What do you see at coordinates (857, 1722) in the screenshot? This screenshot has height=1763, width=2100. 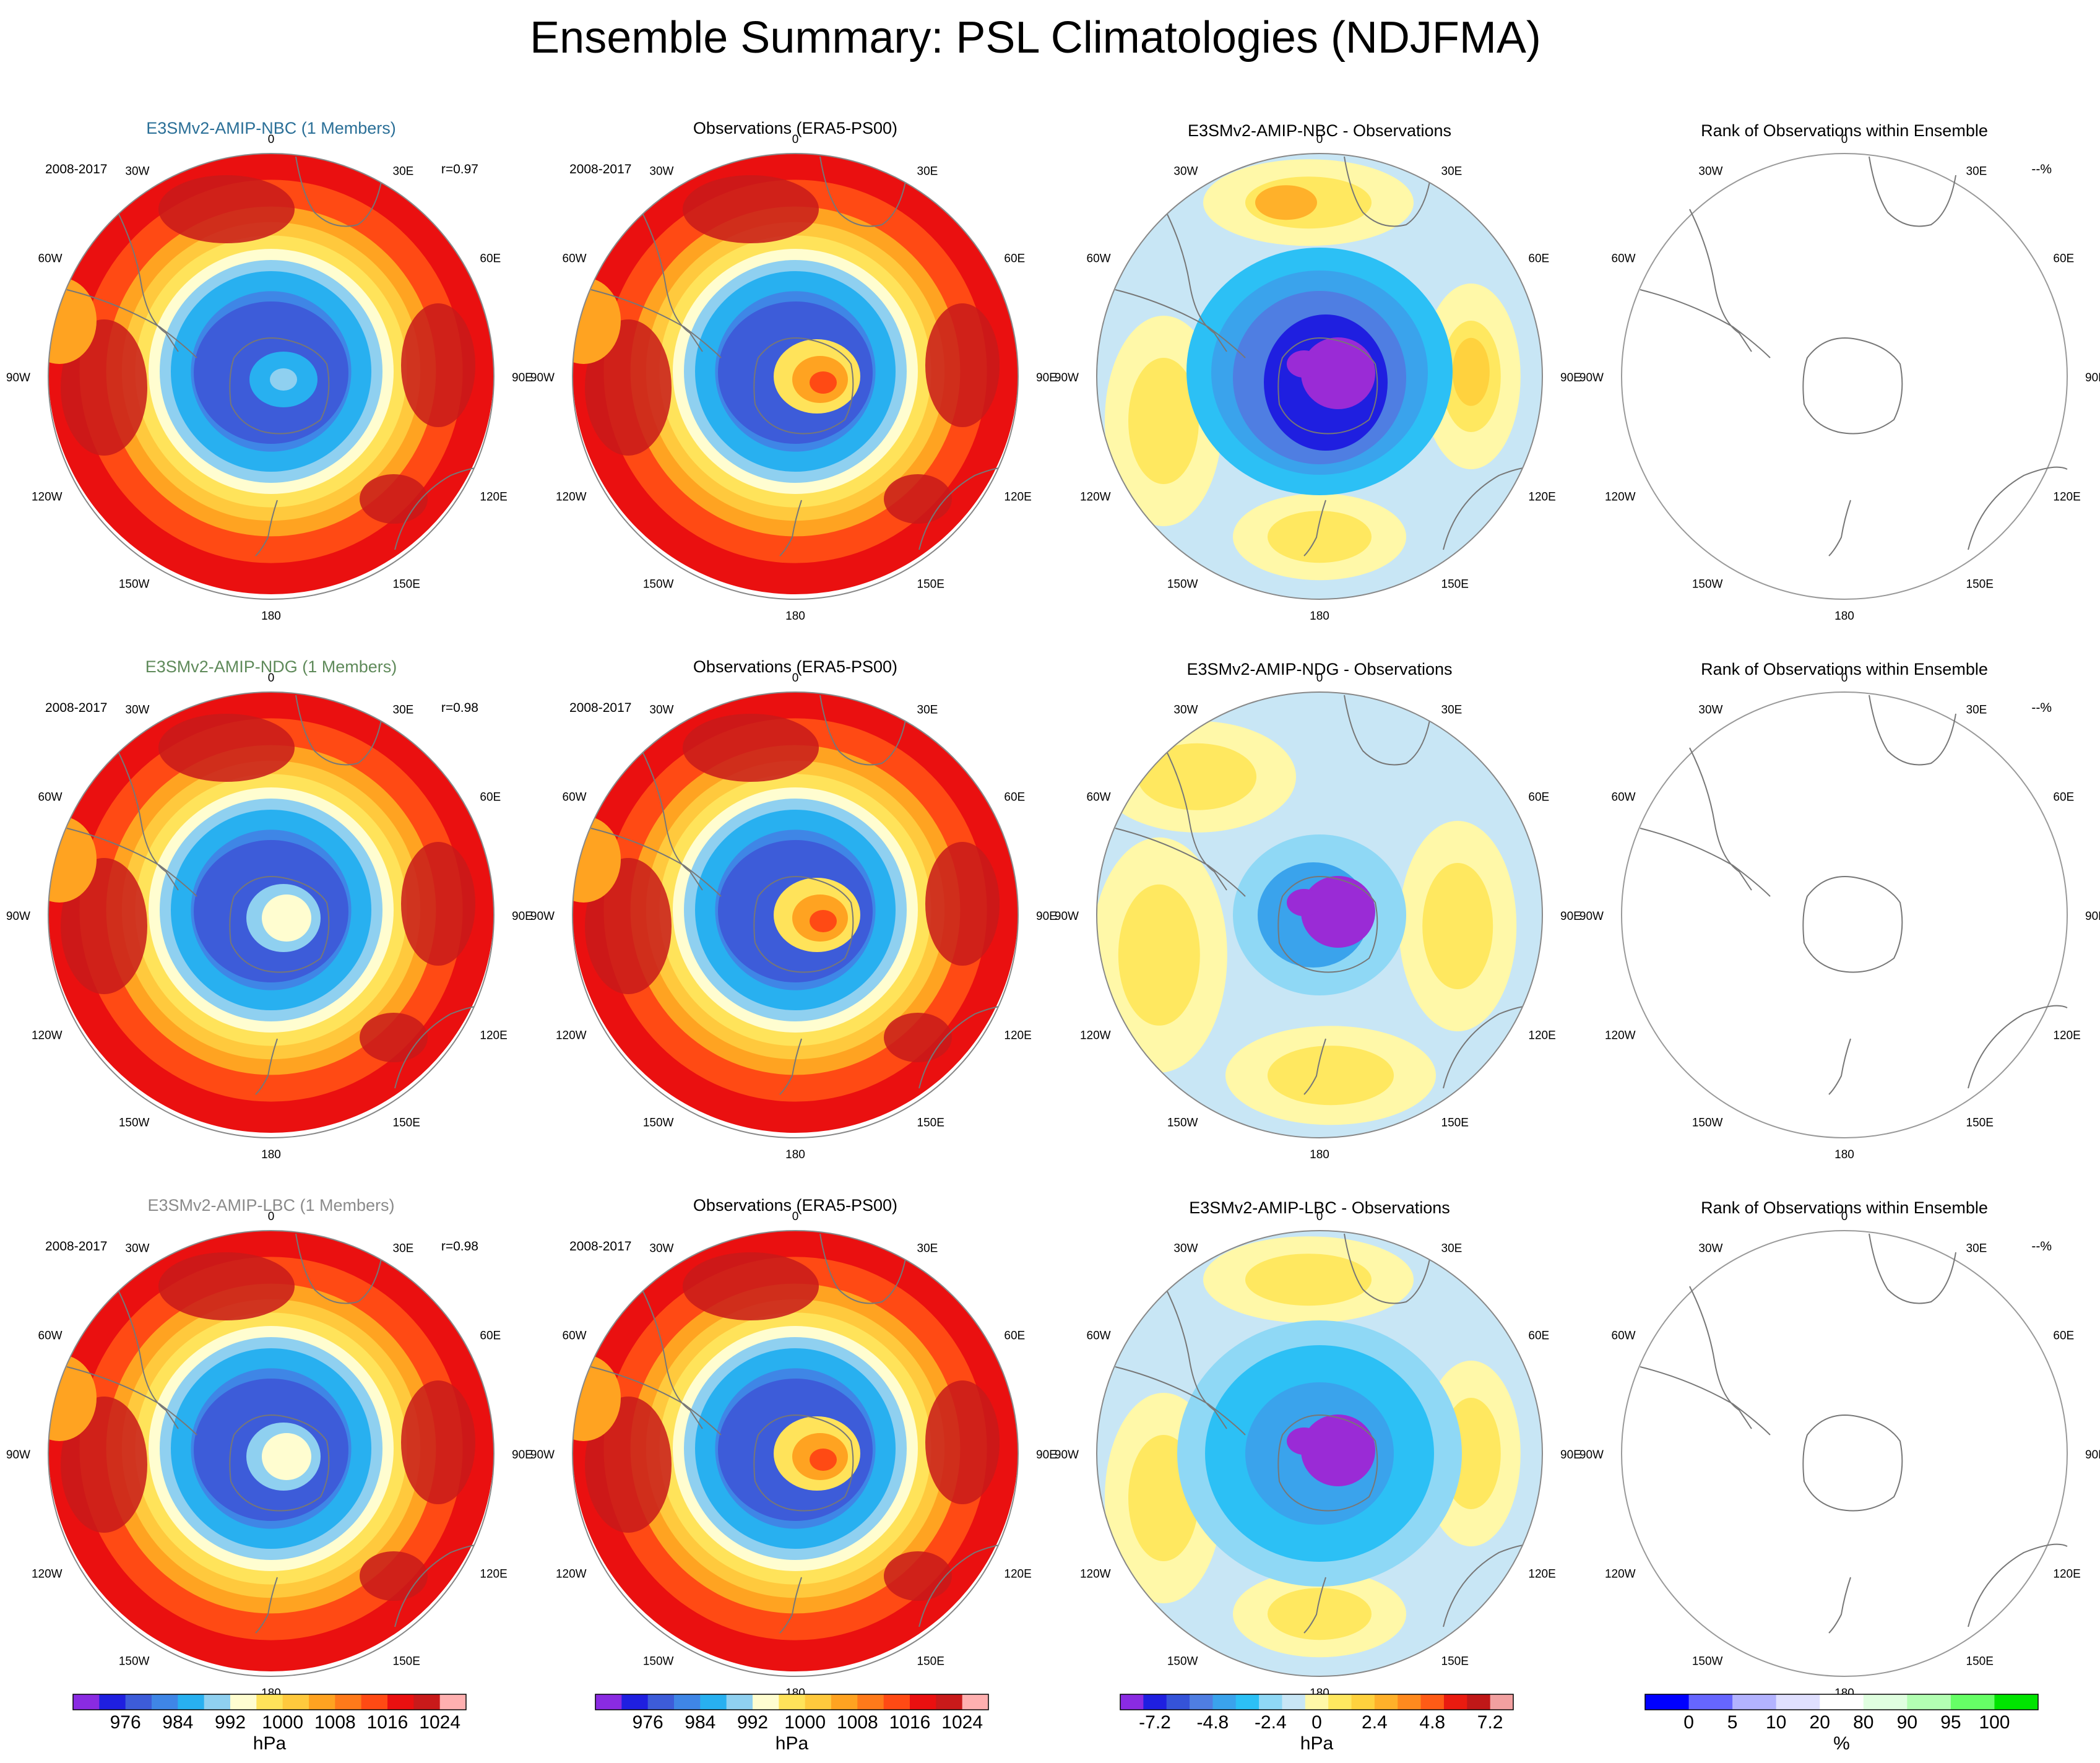 I see `colorbar-tick-label: 1008` at bounding box center [857, 1722].